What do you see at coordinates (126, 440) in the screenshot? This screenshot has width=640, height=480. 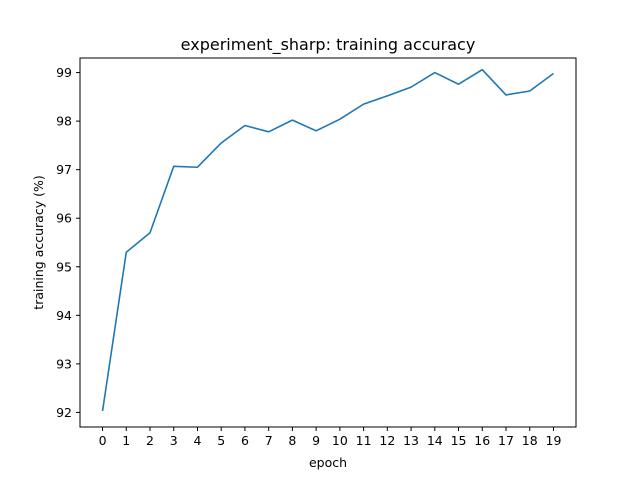 I see `x-tick-label: 1` at bounding box center [126, 440].